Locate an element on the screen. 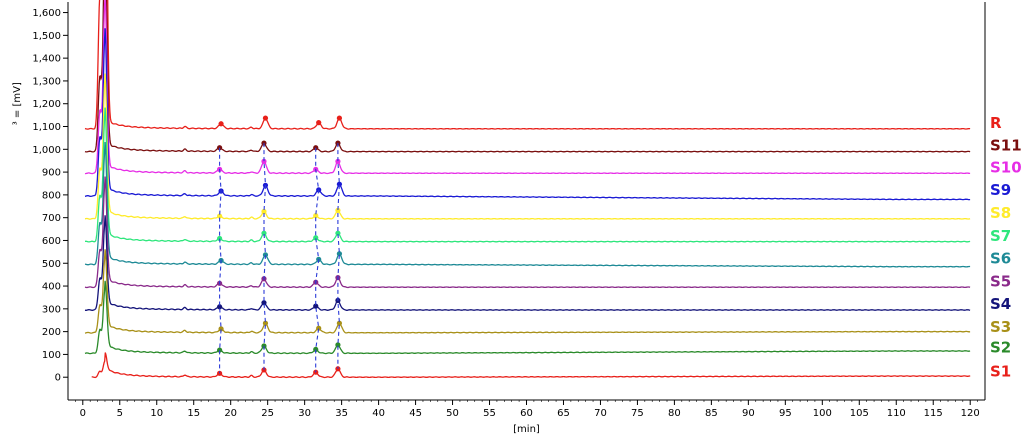  x-tick-label: 65 is located at coordinates (563, 413).